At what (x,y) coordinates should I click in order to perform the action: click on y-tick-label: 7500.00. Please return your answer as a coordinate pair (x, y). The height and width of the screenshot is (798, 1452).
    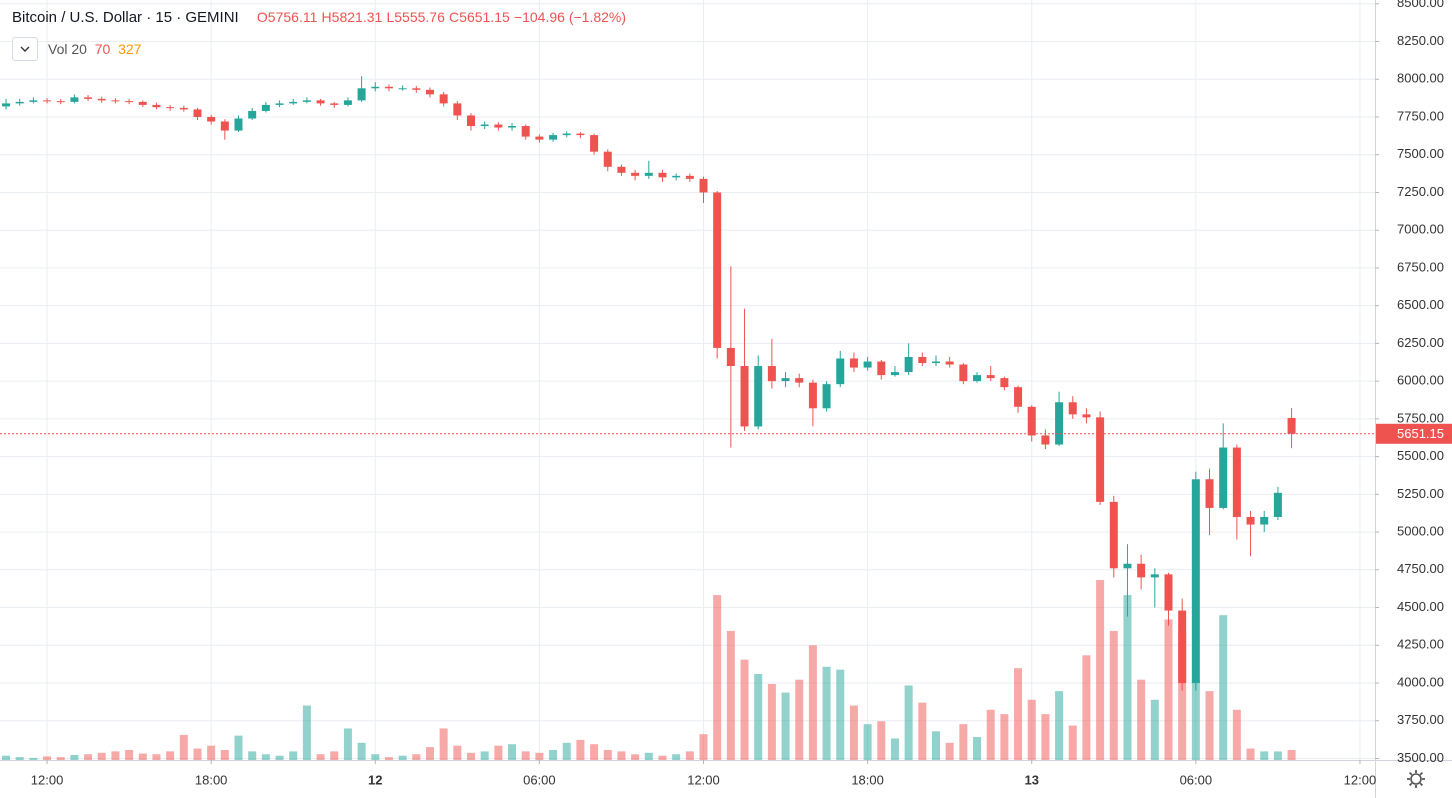
    Looking at the image, I should click on (1420, 153).